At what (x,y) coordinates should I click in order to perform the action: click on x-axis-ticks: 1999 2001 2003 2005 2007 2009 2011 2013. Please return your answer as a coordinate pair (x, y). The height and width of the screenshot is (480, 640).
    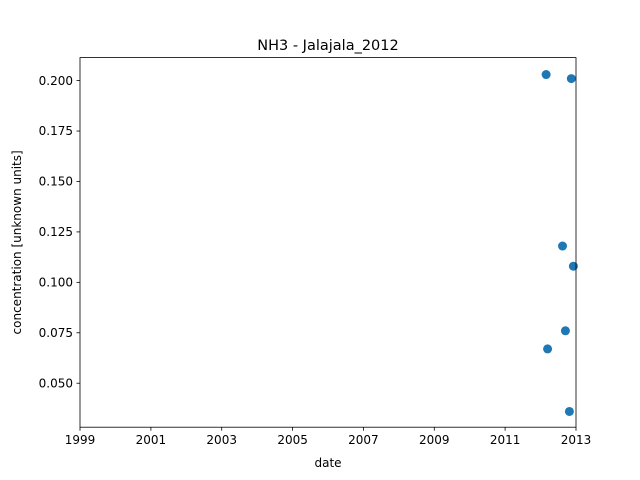
    Looking at the image, I should click on (328, 437).